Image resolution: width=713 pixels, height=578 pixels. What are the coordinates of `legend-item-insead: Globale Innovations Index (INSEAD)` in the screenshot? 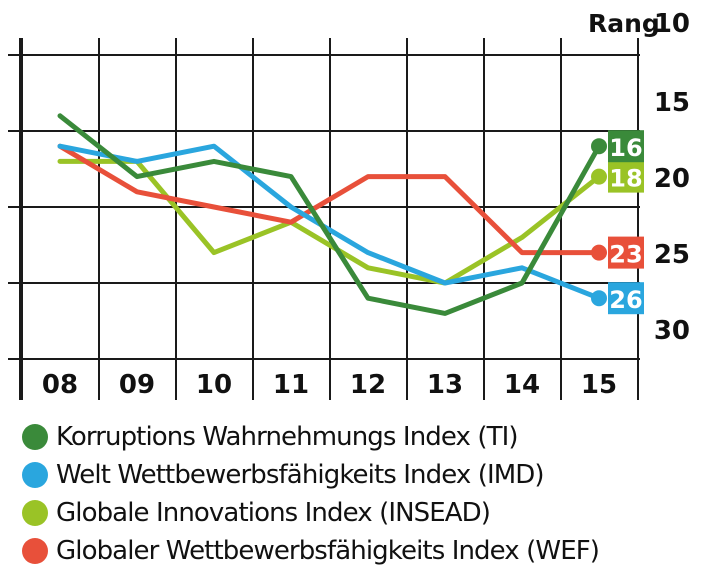 It's located at (310, 513).